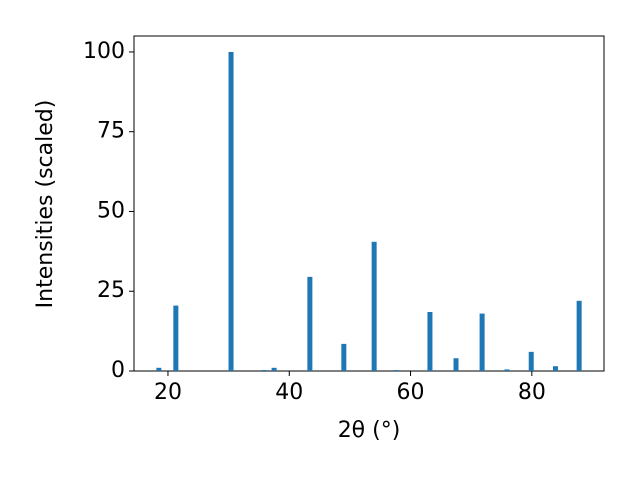 Image resolution: width=640 pixels, height=480 pixels. What do you see at coordinates (111, 131) in the screenshot?
I see `y-tick-label: 75` at bounding box center [111, 131].